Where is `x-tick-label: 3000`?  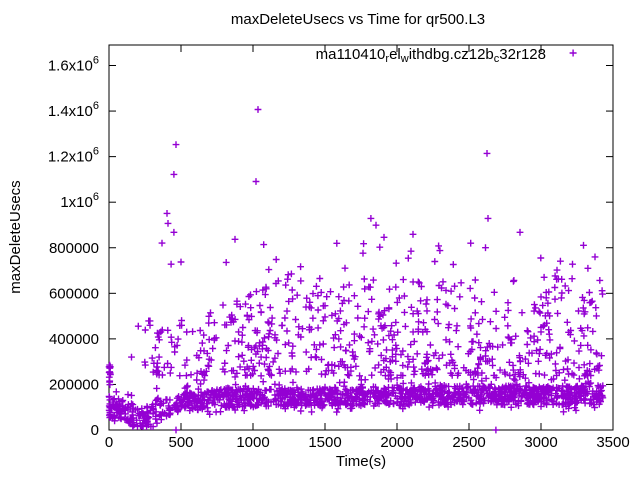 x-tick-label: 3000 is located at coordinates (540, 442).